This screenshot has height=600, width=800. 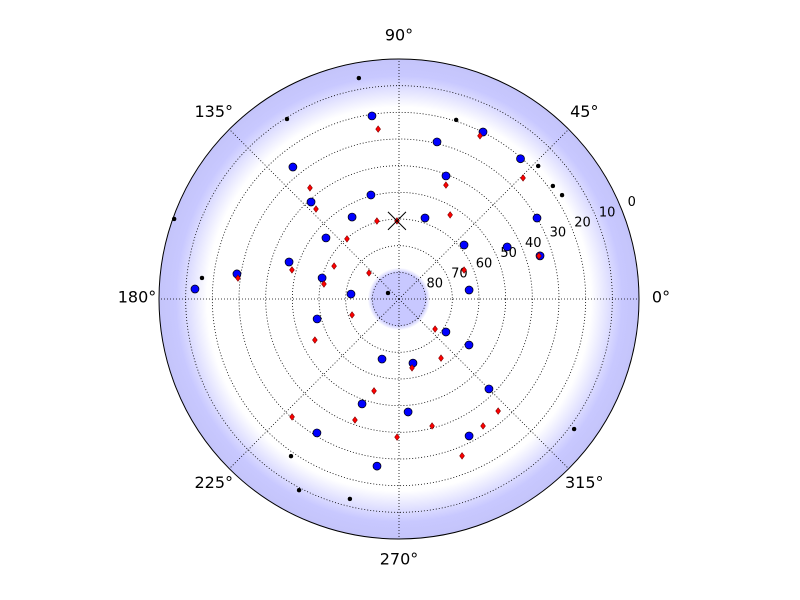 I want to click on r-tick-label: 0, so click(x=632, y=202).